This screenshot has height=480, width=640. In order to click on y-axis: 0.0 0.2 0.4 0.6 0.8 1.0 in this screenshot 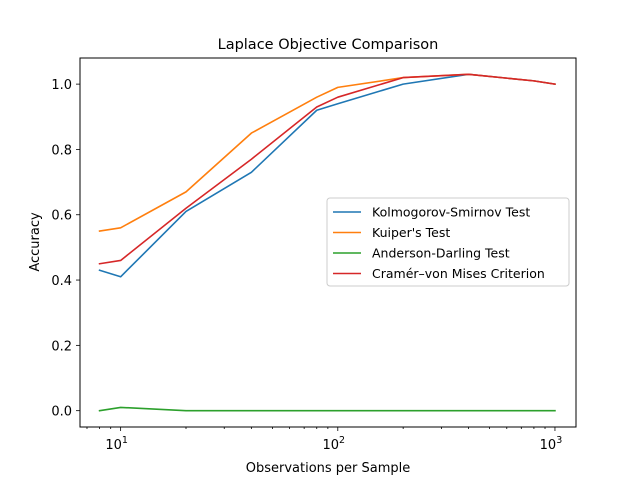, I will do `click(65, 249)`.